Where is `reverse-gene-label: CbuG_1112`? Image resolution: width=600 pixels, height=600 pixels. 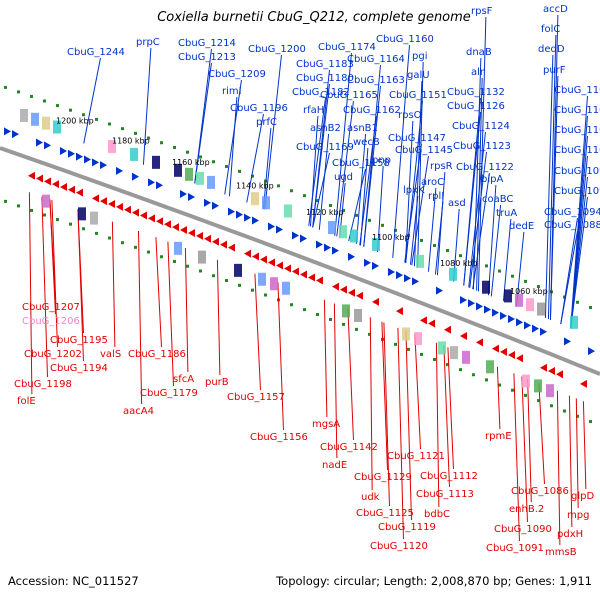 reverse-gene-label: CbuG_1112 is located at coordinates (449, 476).